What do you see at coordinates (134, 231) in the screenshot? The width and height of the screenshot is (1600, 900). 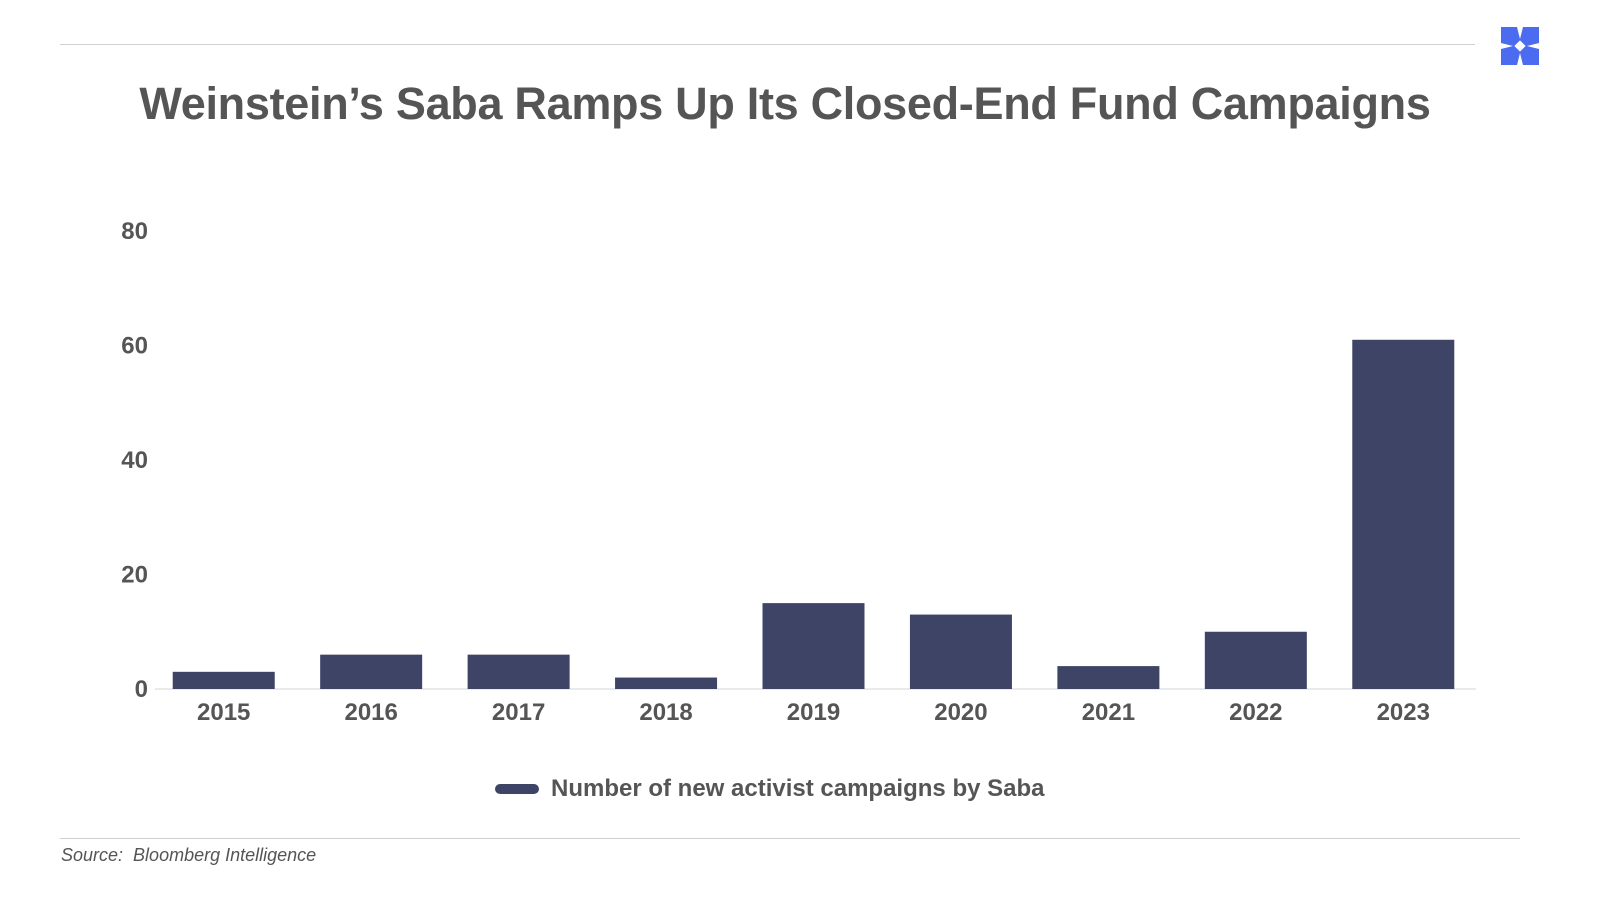 I see `y-tick-label: 80` at bounding box center [134, 231].